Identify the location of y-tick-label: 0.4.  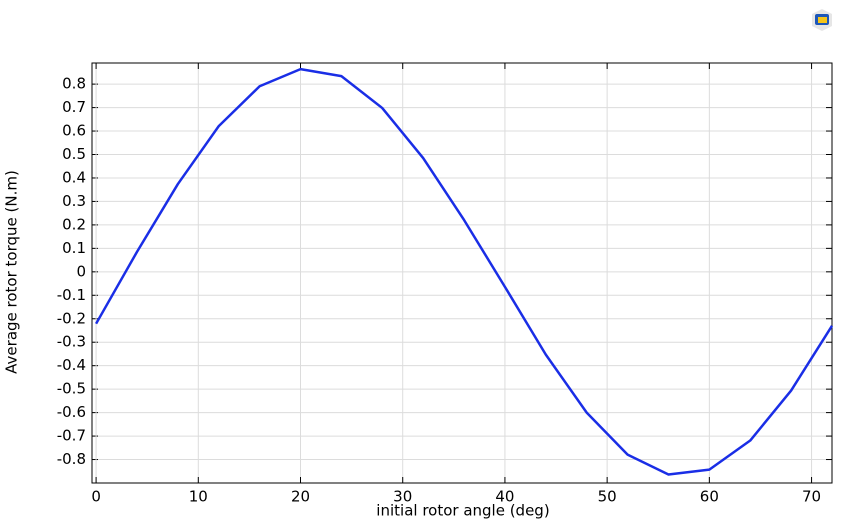
(74, 177).